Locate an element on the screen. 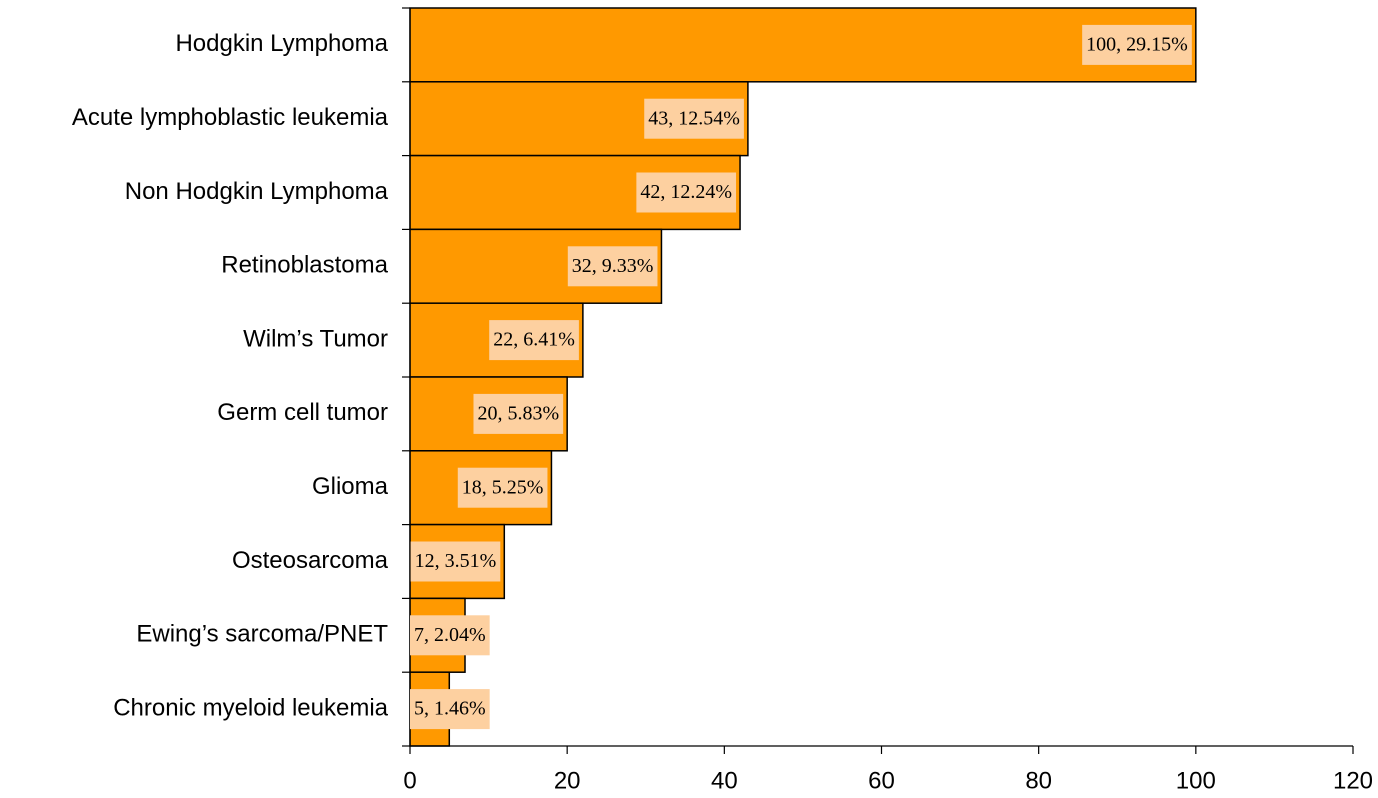 This screenshot has height=798, width=1378. category-label: Chronic myeloid leukemia is located at coordinates (250, 707).